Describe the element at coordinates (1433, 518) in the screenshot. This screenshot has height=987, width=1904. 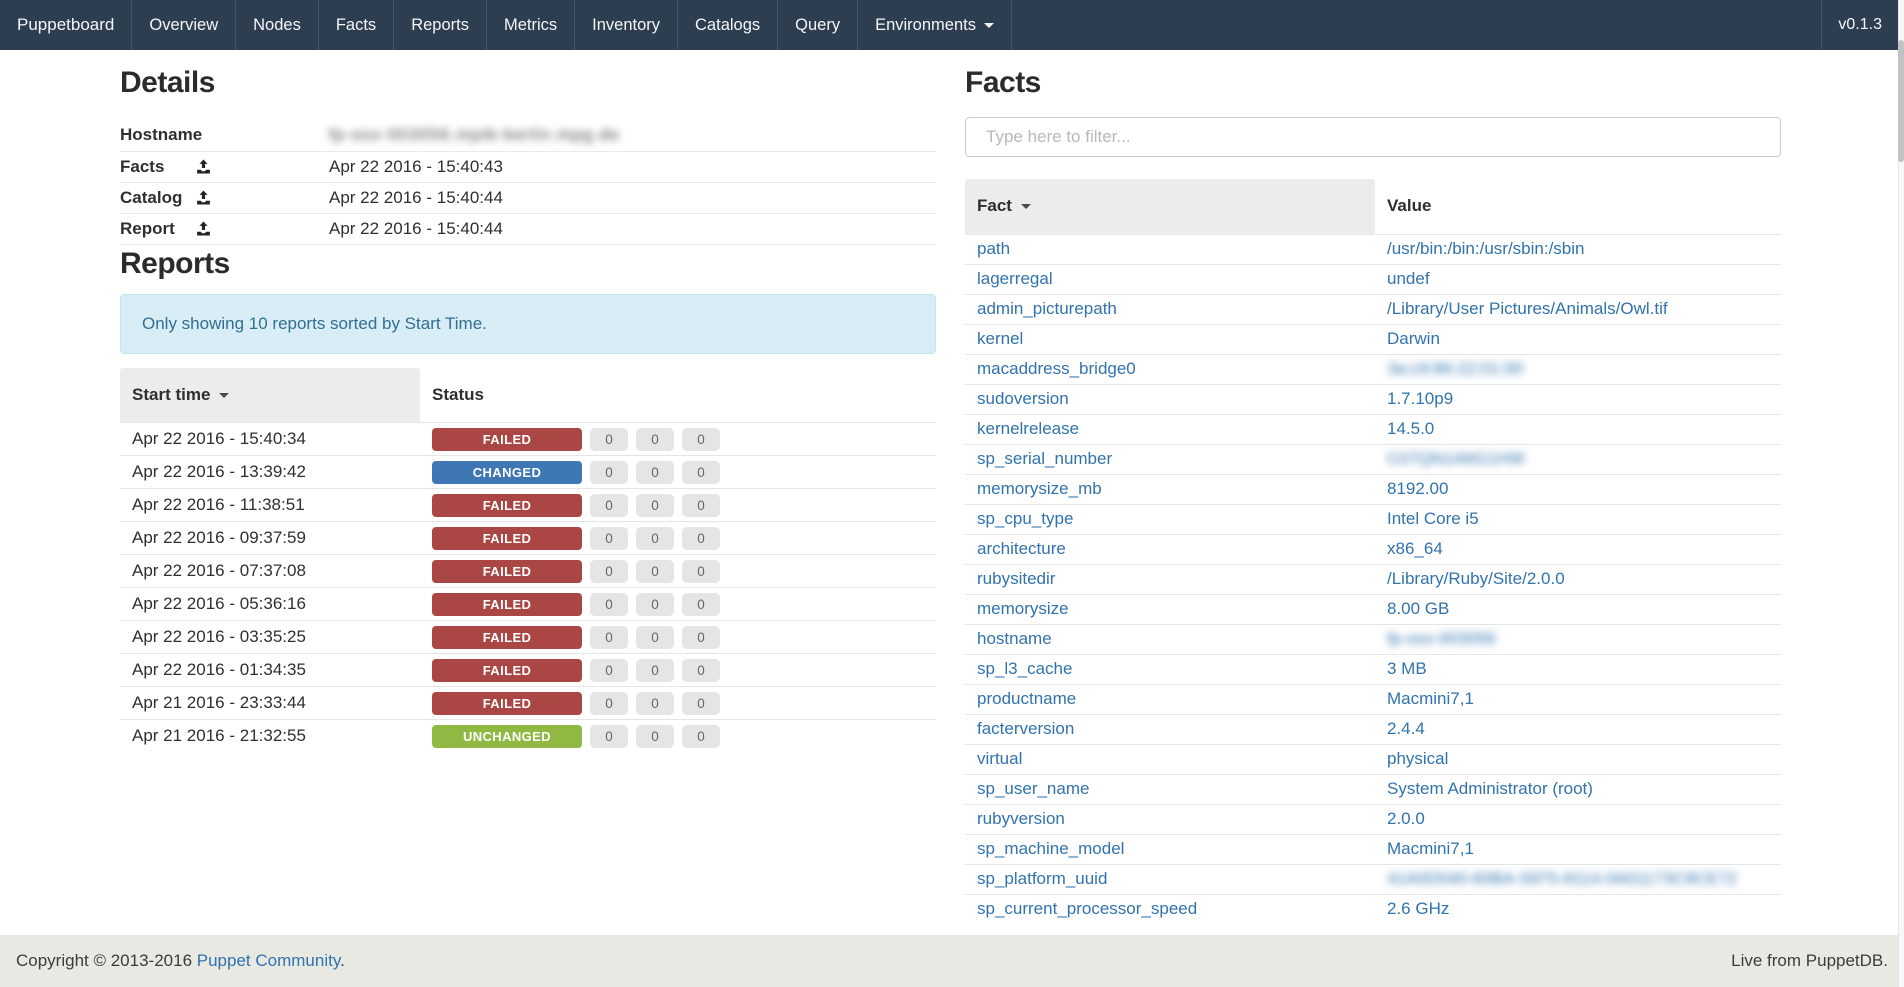
I see `fact-value-link: Intel Core i5` at that location.